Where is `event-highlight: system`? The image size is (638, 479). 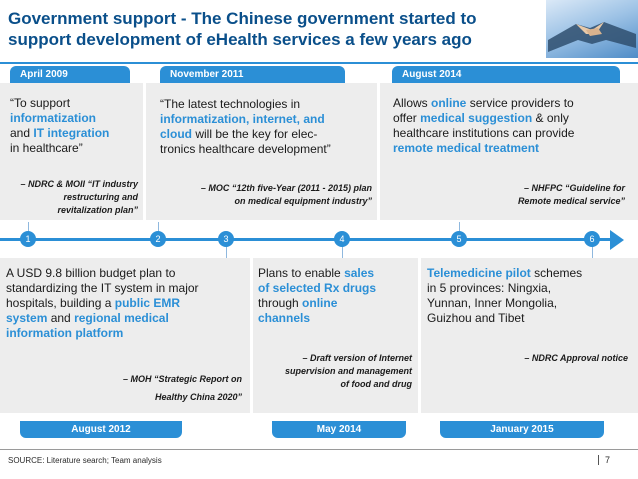
event-highlight: system is located at coordinates (27, 318).